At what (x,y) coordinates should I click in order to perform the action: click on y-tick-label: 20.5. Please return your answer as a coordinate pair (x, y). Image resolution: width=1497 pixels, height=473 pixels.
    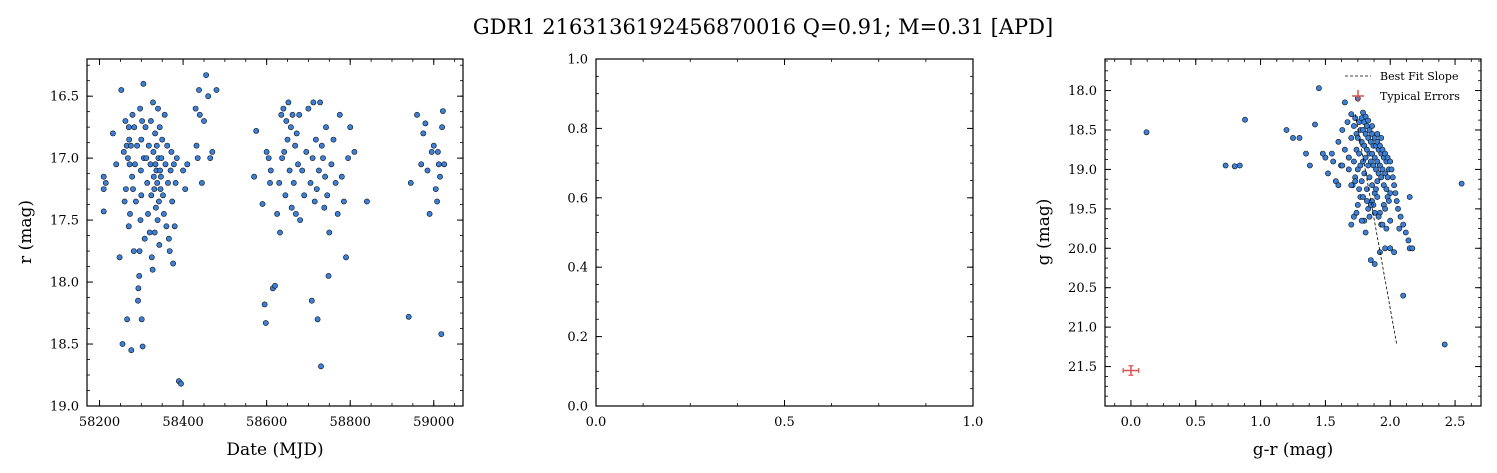
    Looking at the image, I should click on (1082, 288).